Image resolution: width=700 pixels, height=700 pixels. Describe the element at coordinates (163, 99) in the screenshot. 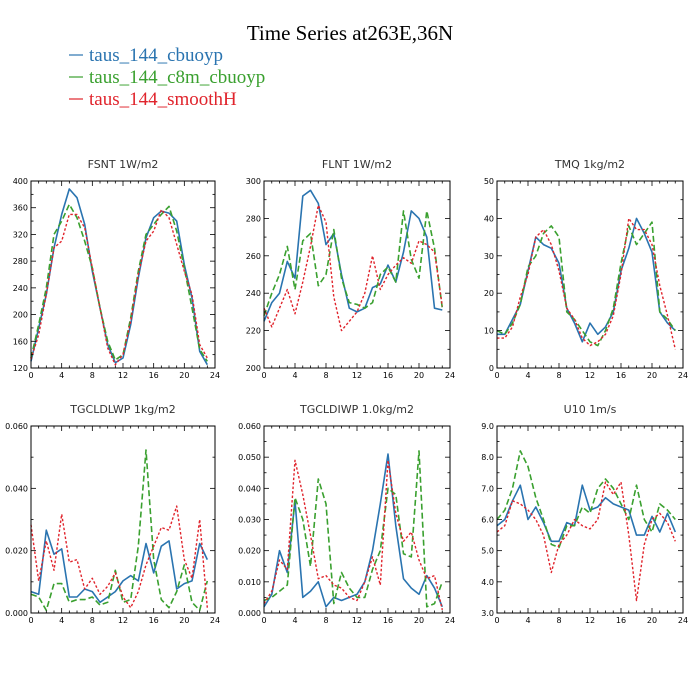

I see `legend-label: taus_144_smoothH` at that location.